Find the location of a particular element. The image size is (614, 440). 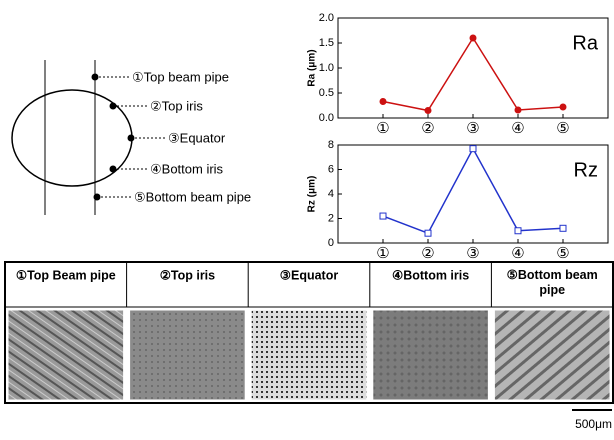

annotation: Ra is located at coordinates (585, 43).